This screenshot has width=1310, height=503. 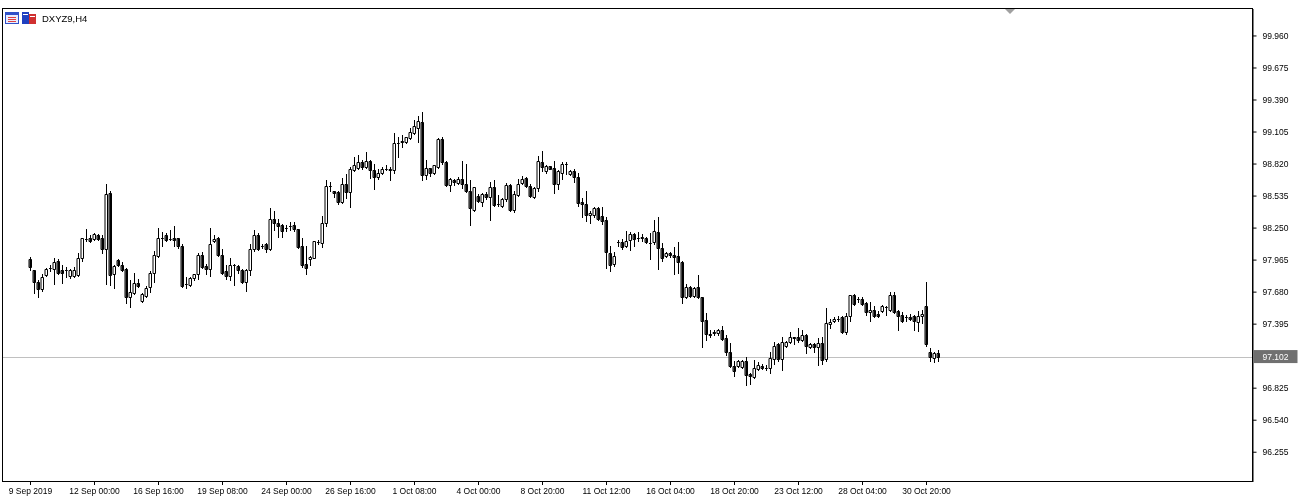 What do you see at coordinates (1275, 35) in the screenshot?
I see `y-tick-label: 99.960` at bounding box center [1275, 35].